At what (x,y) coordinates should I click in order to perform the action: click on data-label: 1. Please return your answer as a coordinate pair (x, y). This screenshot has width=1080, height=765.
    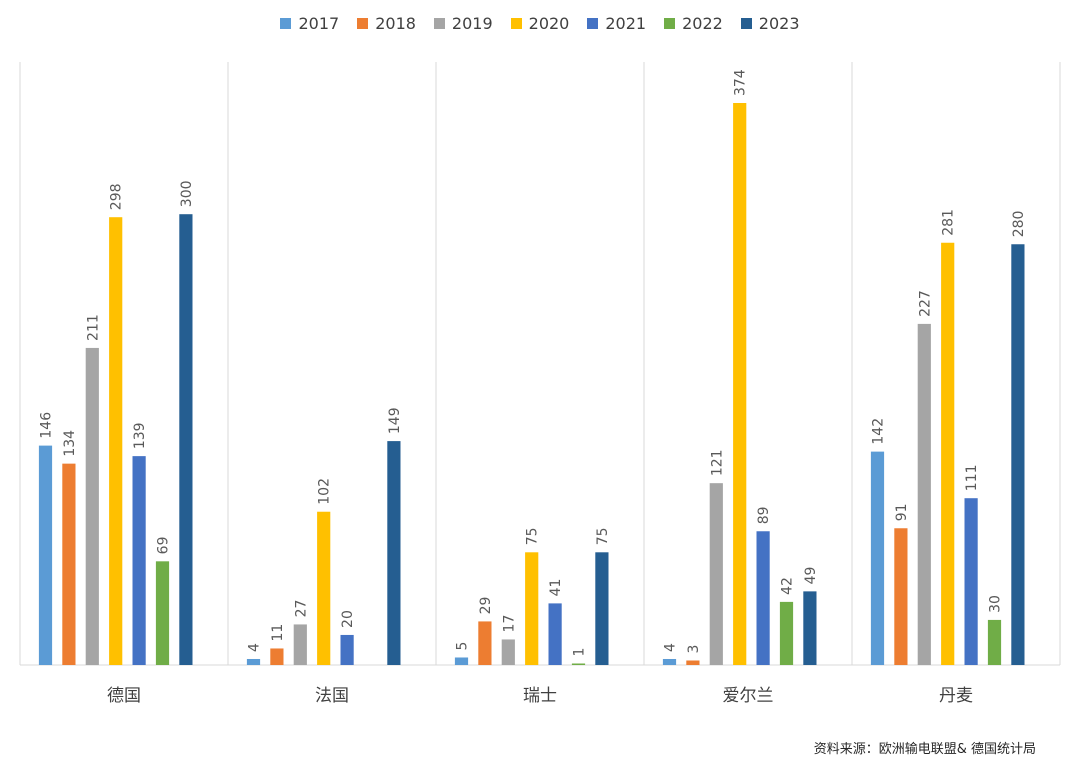
    Looking at the image, I should click on (580, 652).